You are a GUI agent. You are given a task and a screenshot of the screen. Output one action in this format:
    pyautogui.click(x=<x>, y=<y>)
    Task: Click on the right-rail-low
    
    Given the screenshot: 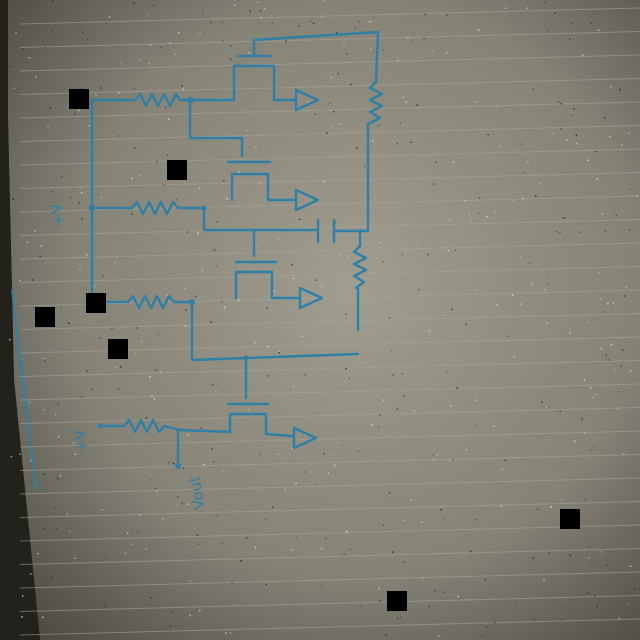 What is the action you would take?
    pyautogui.click(x=359, y=280)
    